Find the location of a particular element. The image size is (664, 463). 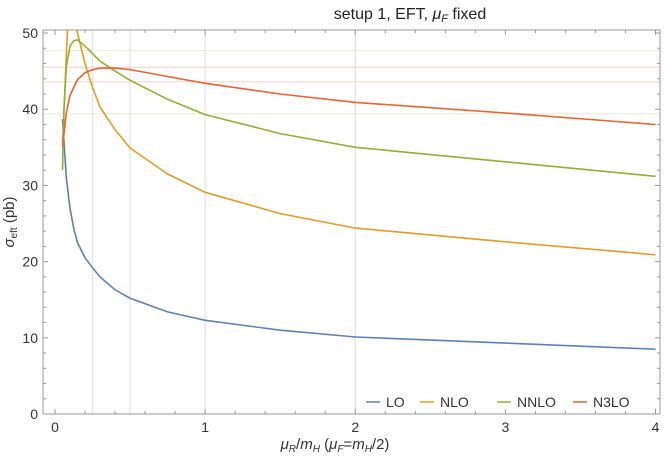

legend-label-lo: LO is located at coordinates (395, 402).